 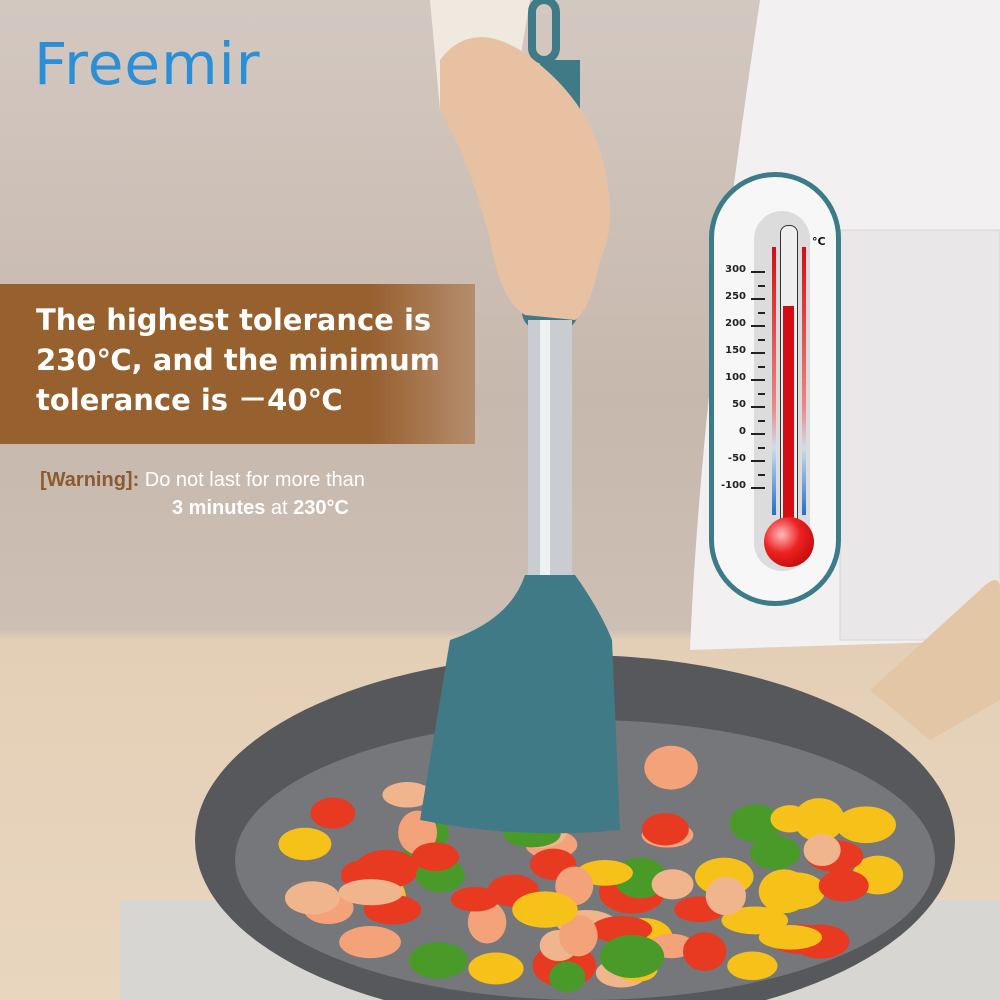 What do you see at coordinates (189, 400) in the screenshot?
I see `headline-line-3: tolerance is －40℃` at bounding box center [189, 400].